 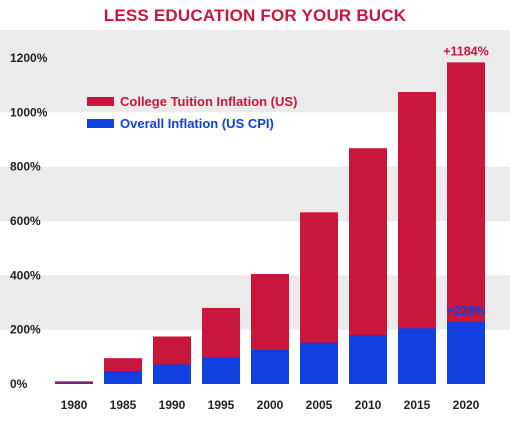 What do you see at coordinates (466, 51) in the screenshot?
I see `data-label: +1184%` at bounding box center [466, 51].